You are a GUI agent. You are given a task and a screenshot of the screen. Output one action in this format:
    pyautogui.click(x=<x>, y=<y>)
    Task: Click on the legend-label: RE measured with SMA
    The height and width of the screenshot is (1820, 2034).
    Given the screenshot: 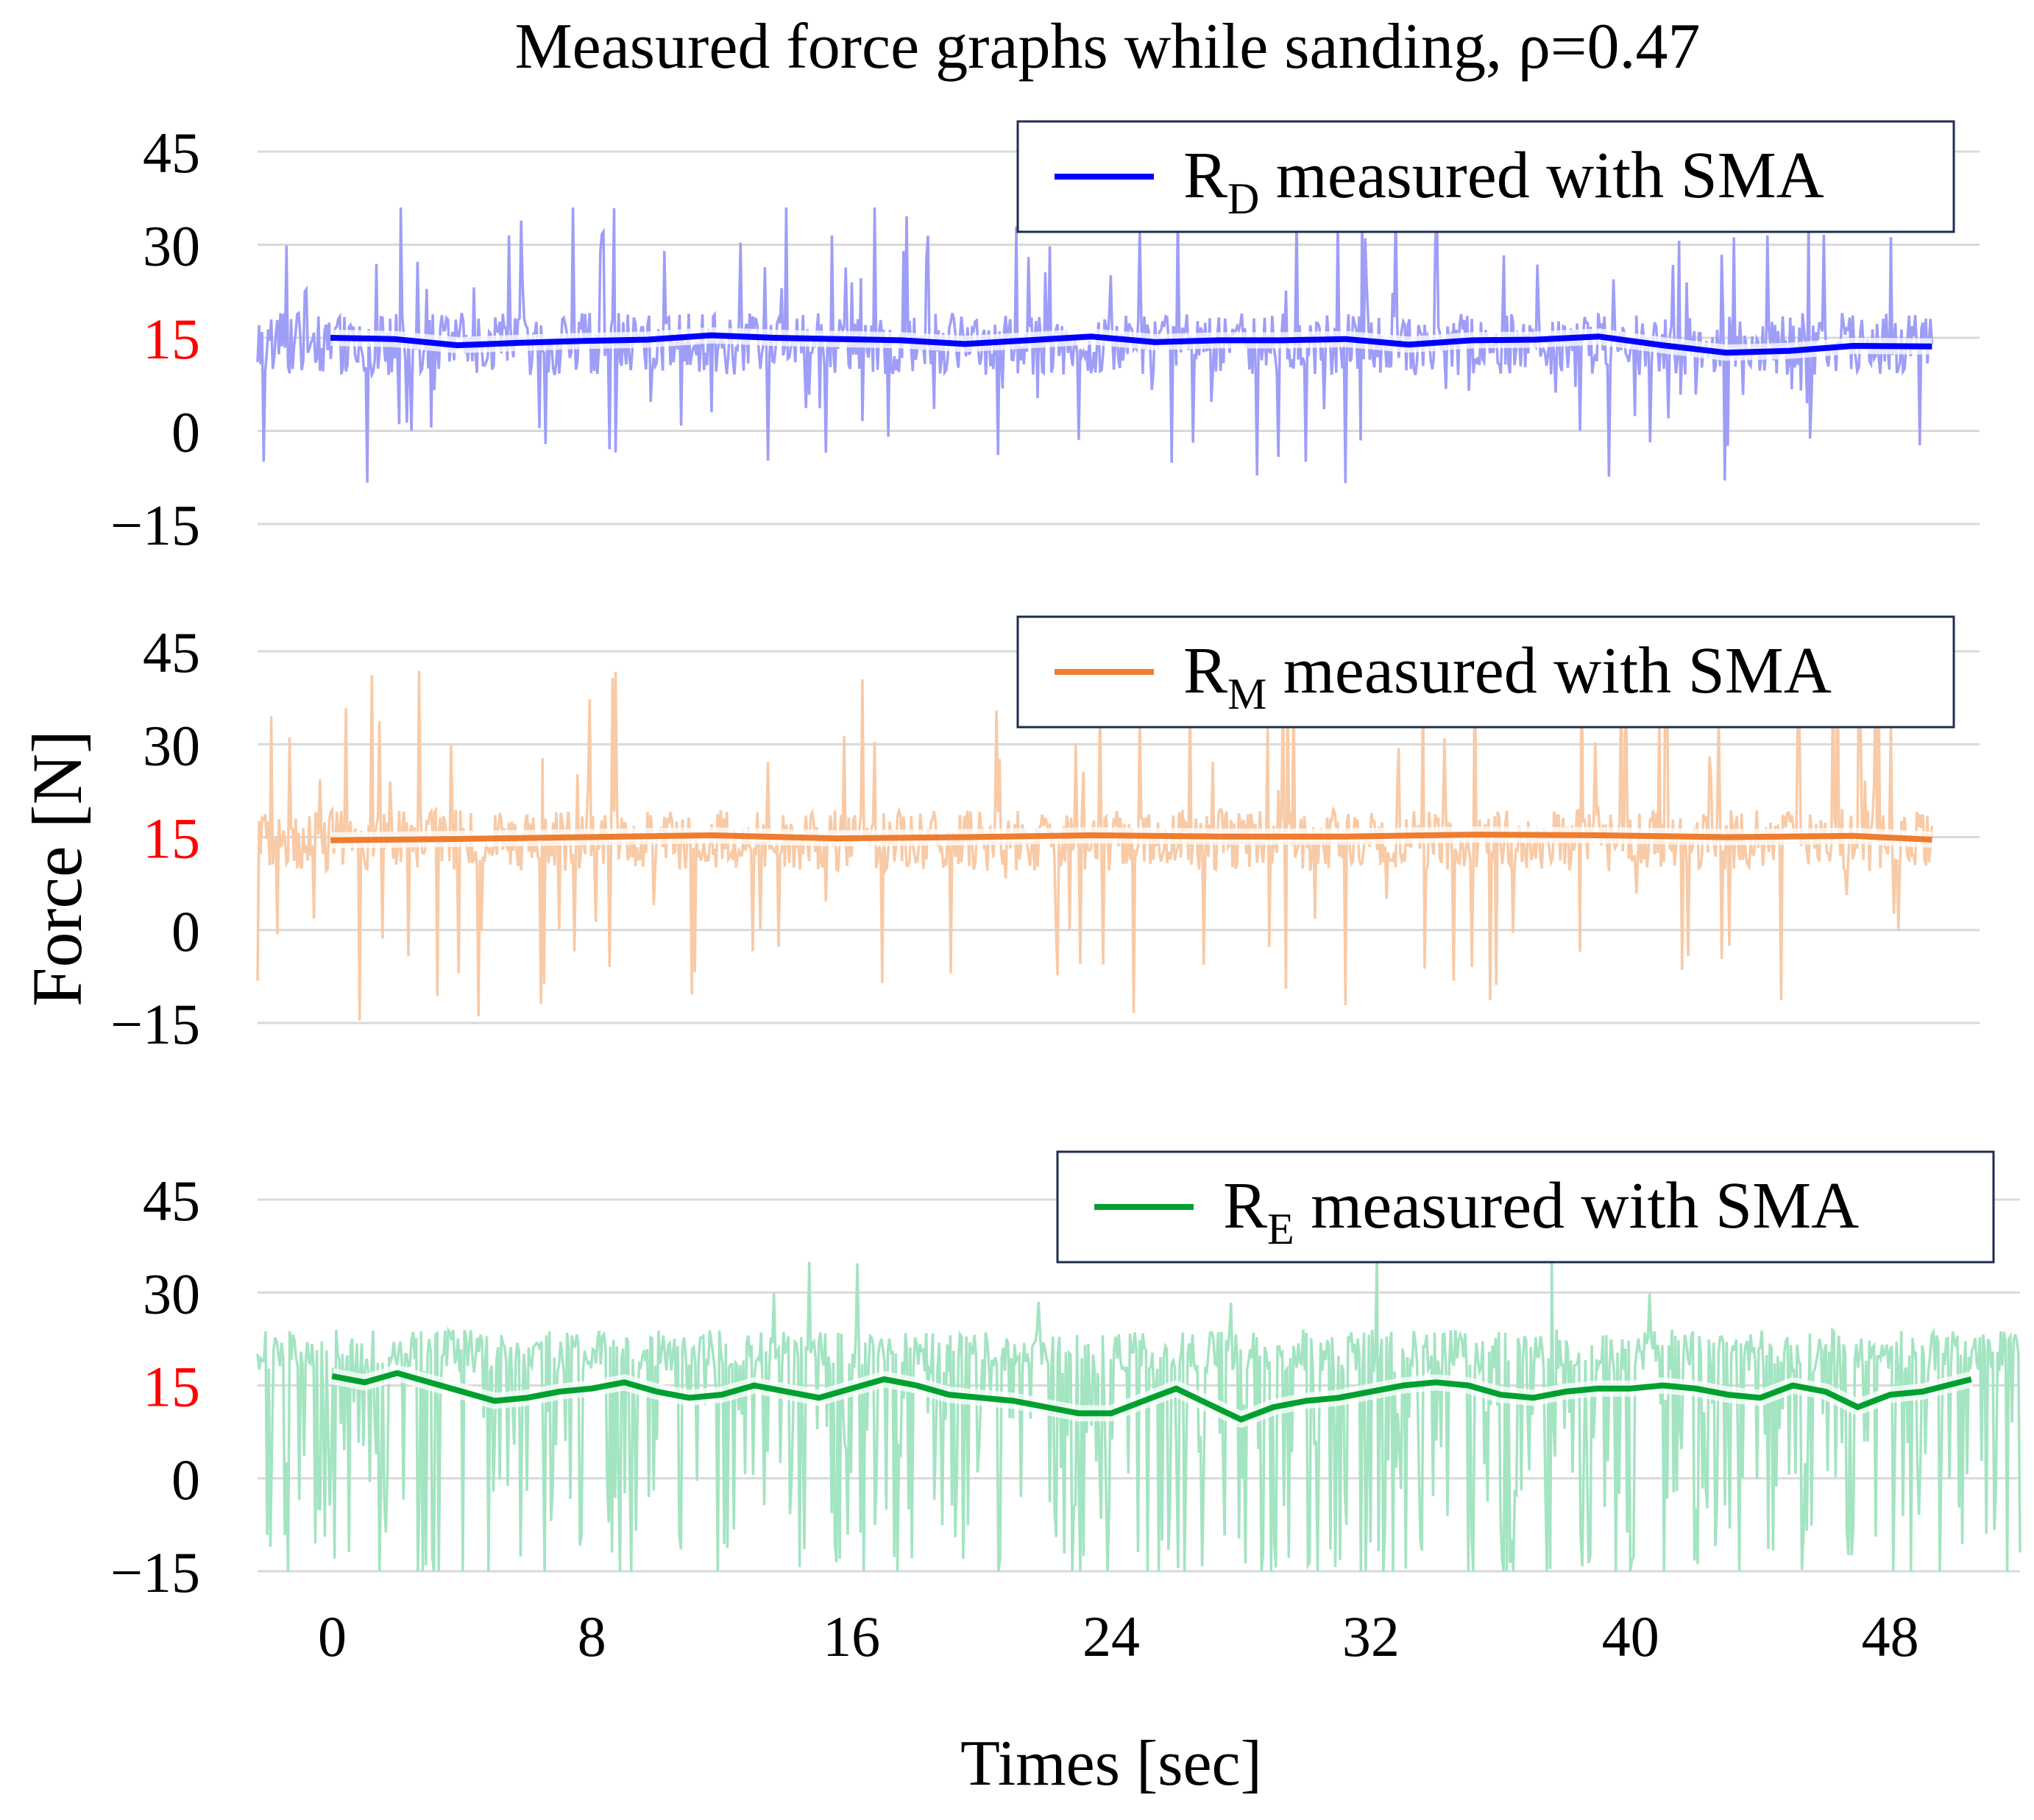 What is the action you would take?
    pyautogui.click(x=1541, y=1211)
    